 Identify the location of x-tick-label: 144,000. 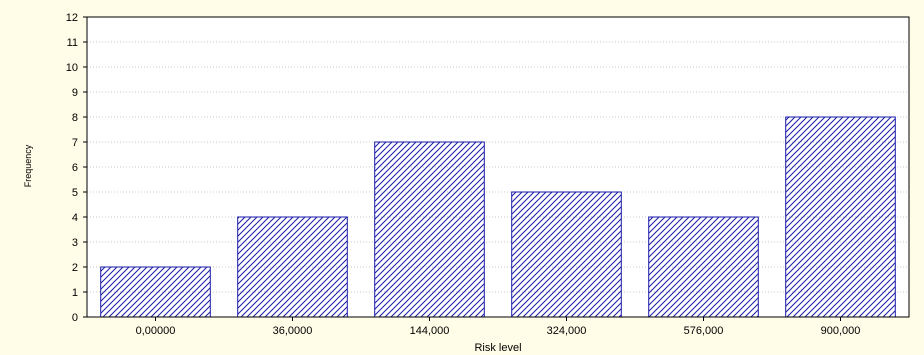
(430, 331).